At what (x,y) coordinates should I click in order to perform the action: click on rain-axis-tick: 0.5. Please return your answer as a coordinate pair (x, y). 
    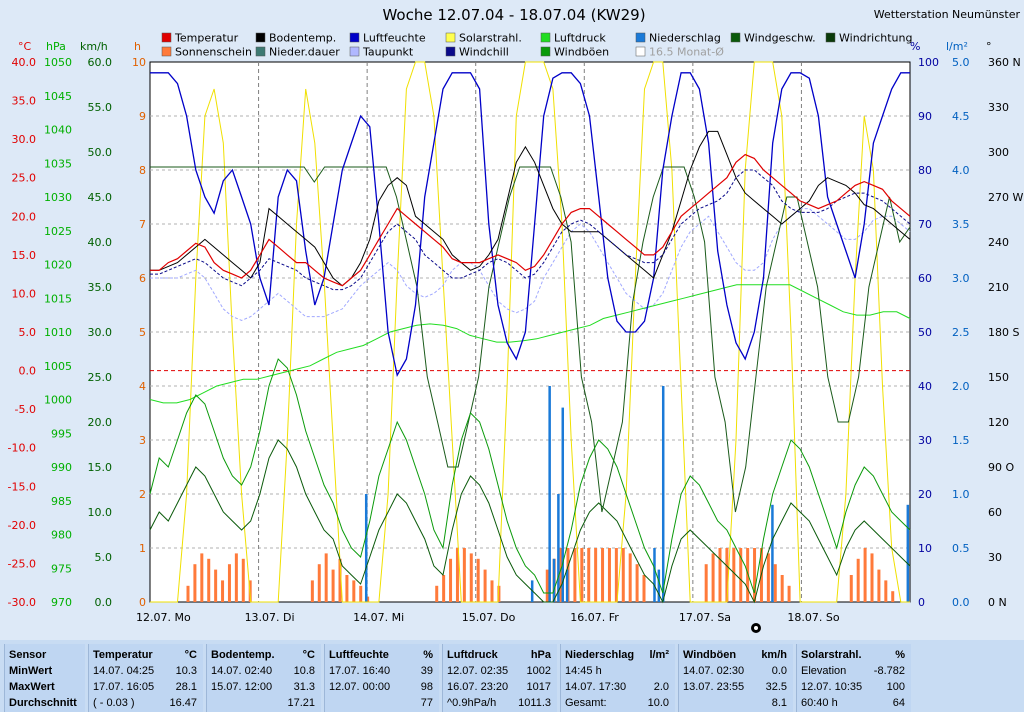
    Looking at the image, I should click on (961, 548).